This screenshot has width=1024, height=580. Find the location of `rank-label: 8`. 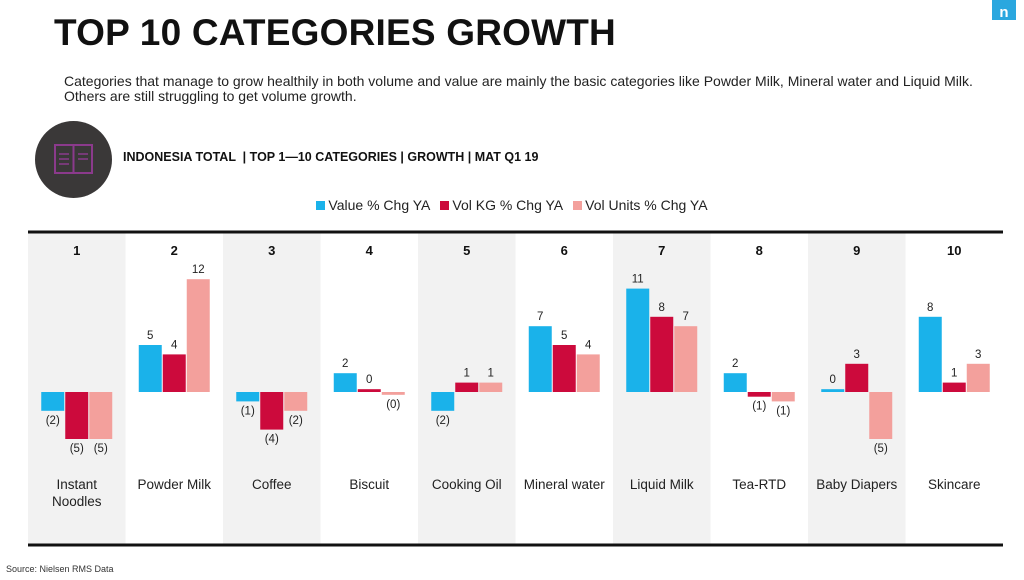

rank-label: 8 is located at coordinates (759, 250).